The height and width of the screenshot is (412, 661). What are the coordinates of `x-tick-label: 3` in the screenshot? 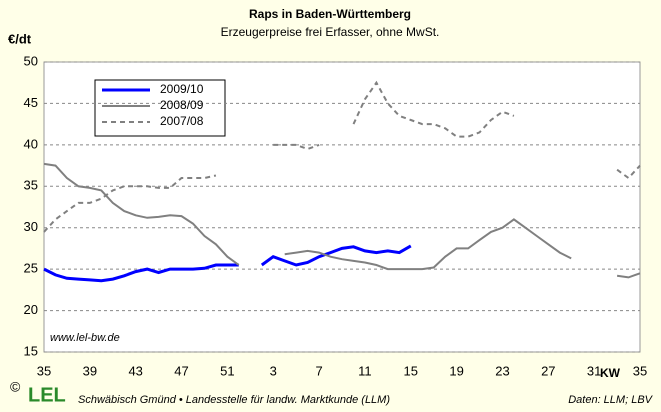 It's located at (273, 370).